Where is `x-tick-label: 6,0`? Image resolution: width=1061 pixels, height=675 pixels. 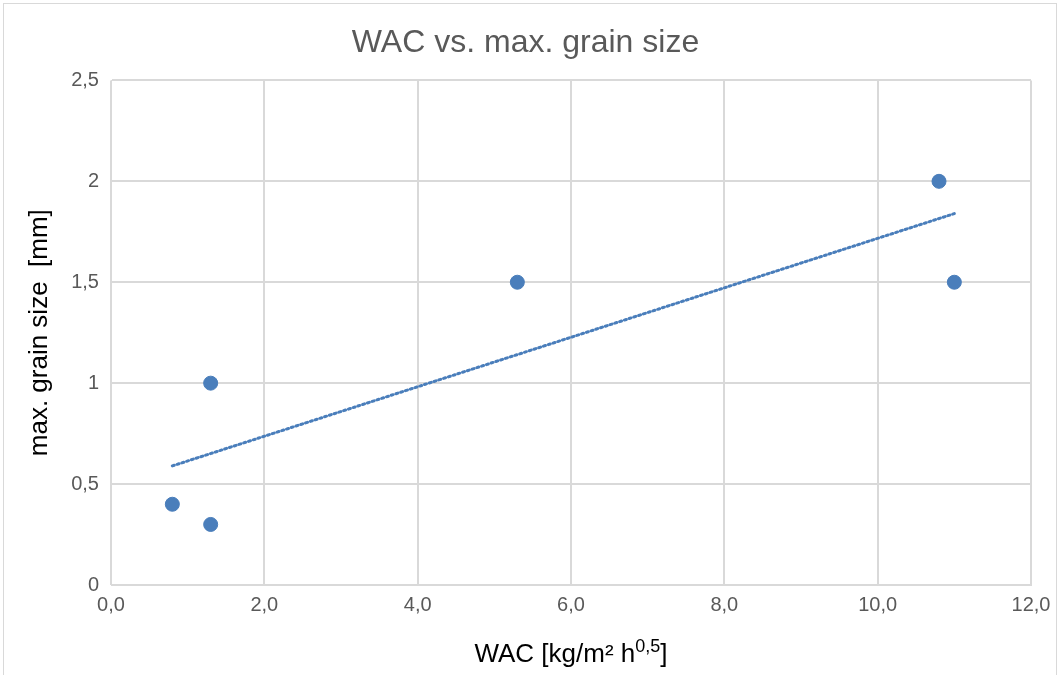 x-tick-label: 6,0 is located at coordinates (571, 603).